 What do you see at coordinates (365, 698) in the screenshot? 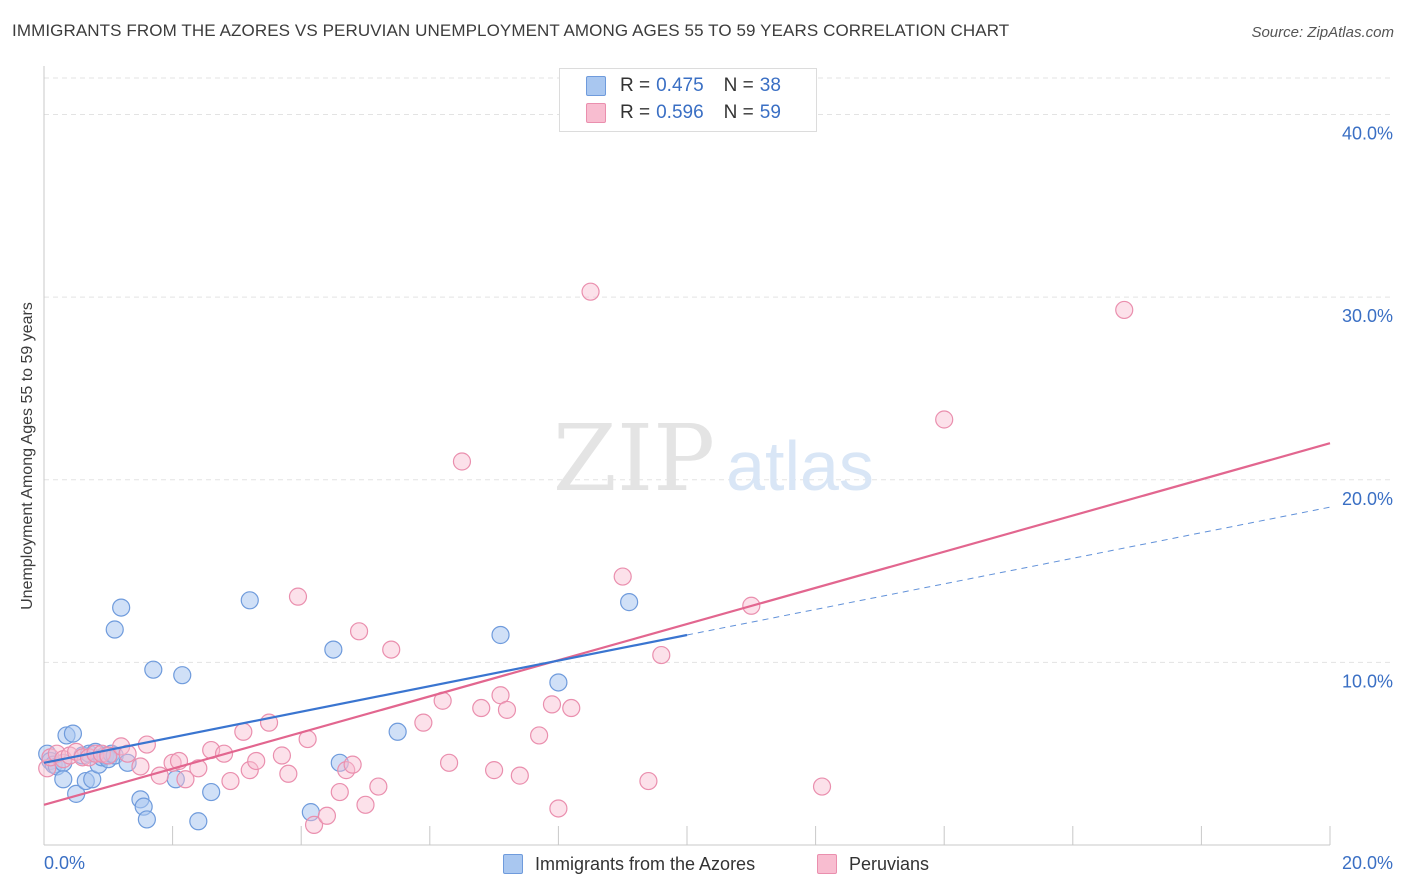
I see `azores-trend-line` at bounding box center [365, 698].